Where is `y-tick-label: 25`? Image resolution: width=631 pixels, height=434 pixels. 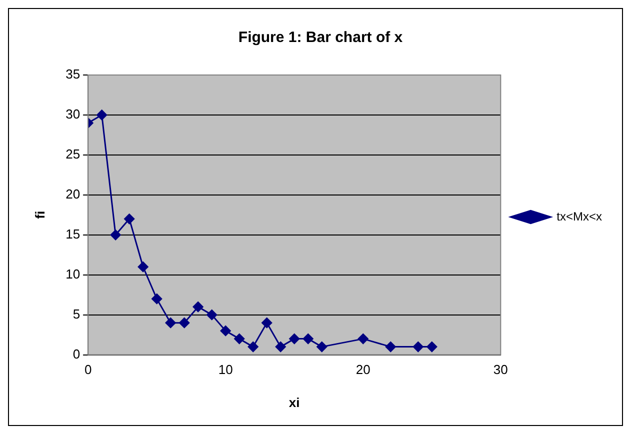 y-tick-label: 25 is located at coordinates (73, 154).